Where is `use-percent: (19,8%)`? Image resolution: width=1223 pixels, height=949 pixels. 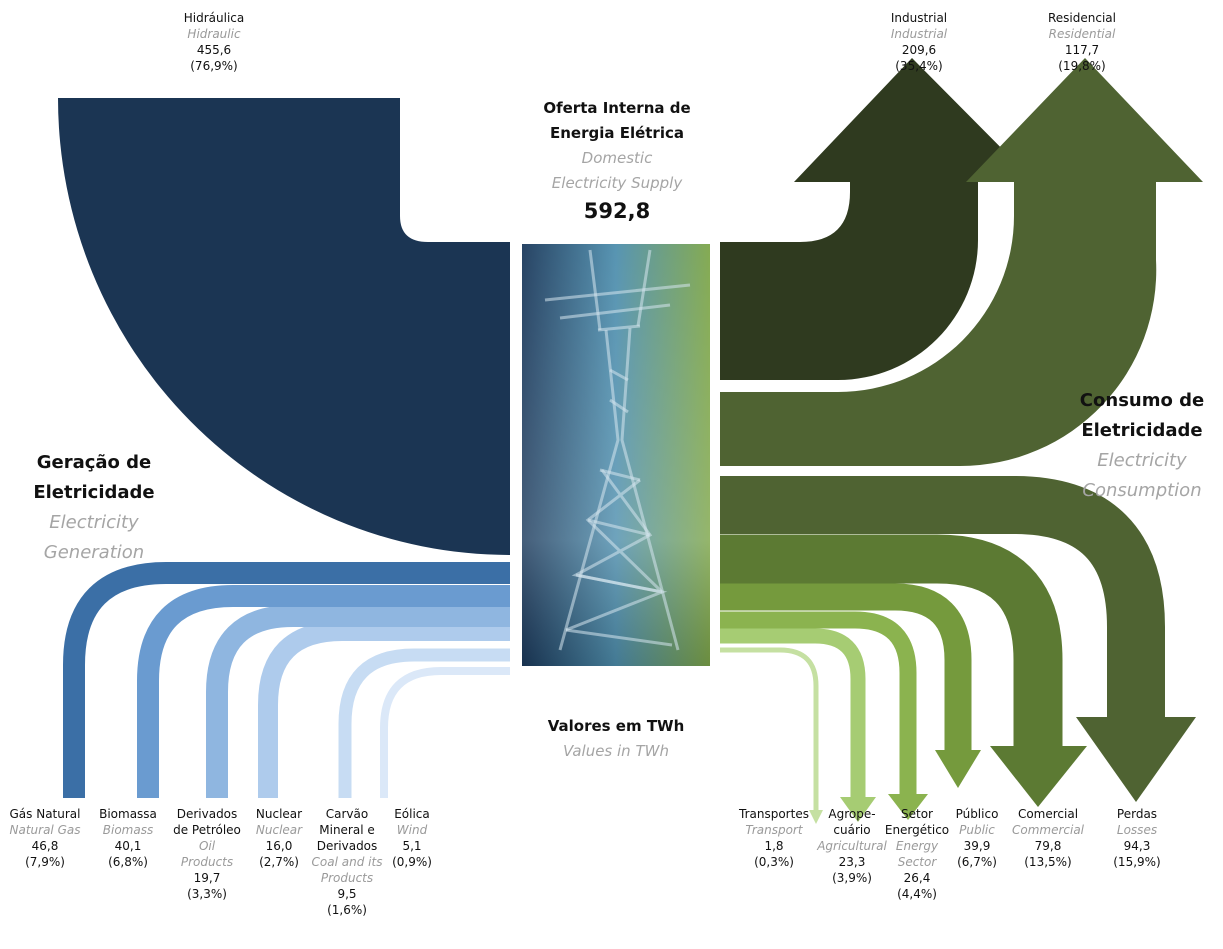
use-percent: (19,8%) is located at coordinates (1082, 66).